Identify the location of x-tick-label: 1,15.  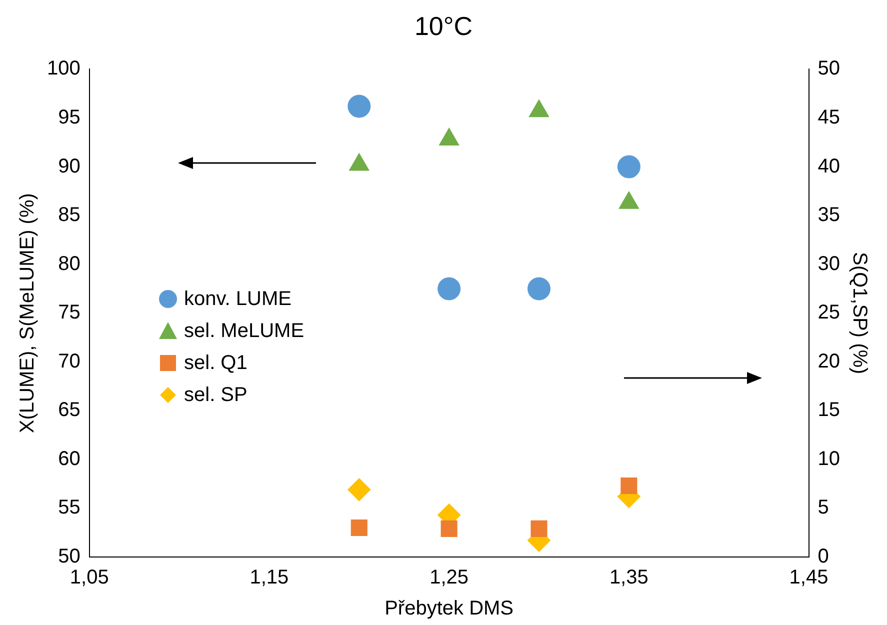
(269, 577).